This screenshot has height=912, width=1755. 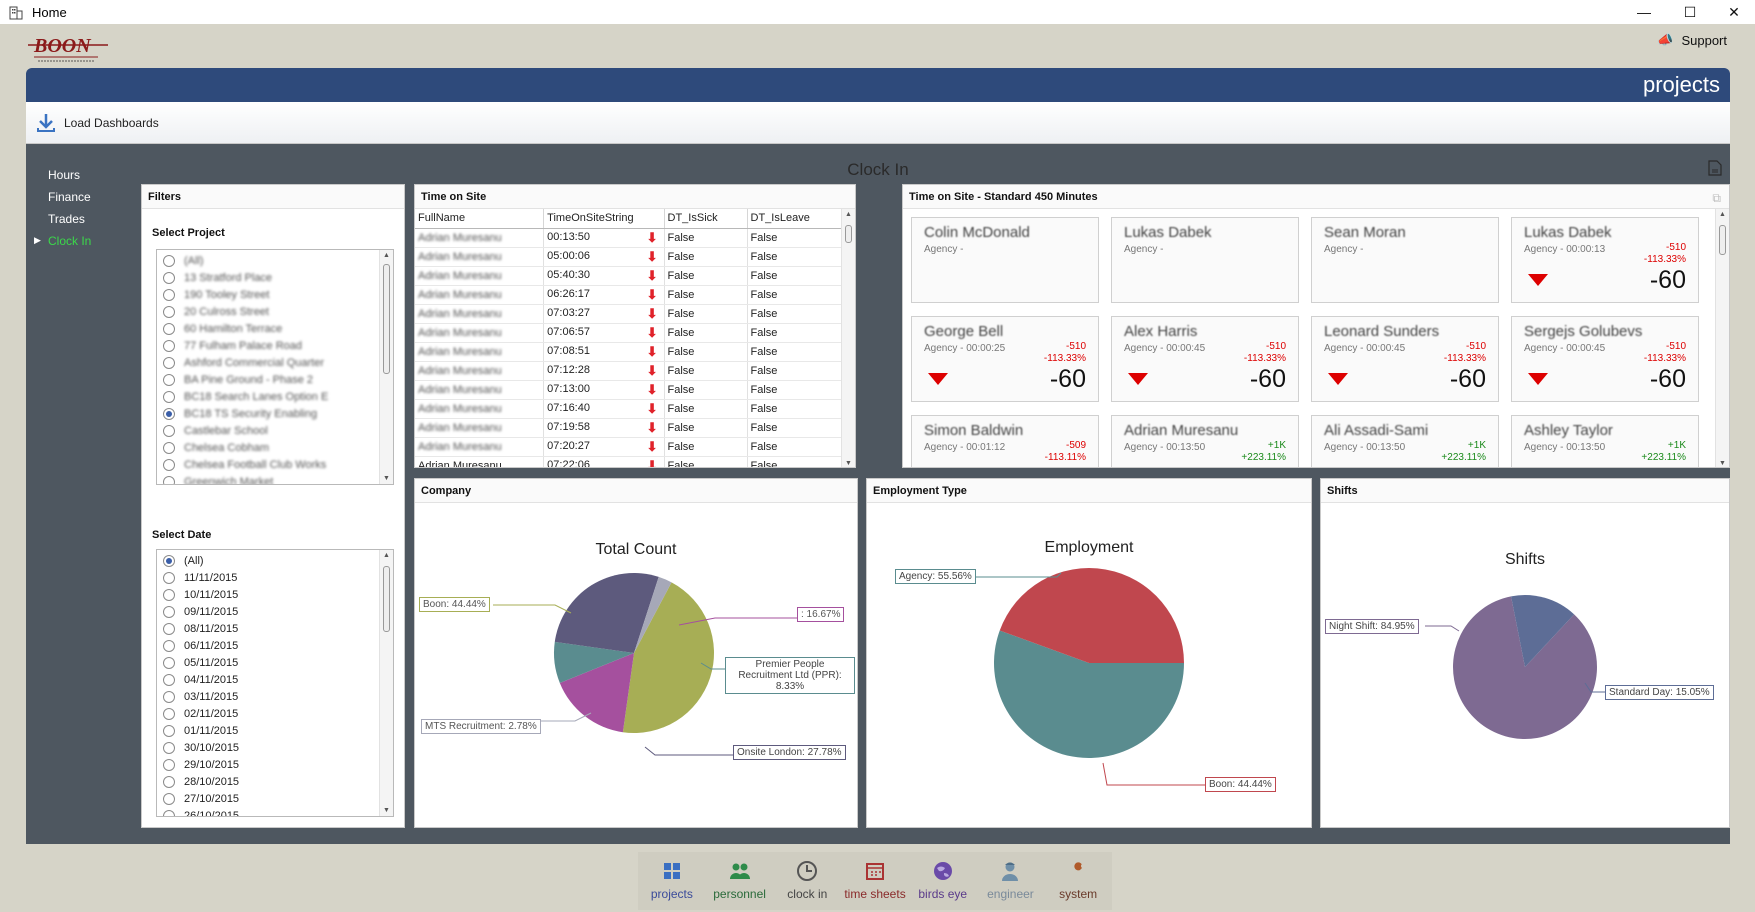 I want to click on table-row: Adrian Muresanu 00:13:50 ⬇ False False, so click(x=629, y=238).